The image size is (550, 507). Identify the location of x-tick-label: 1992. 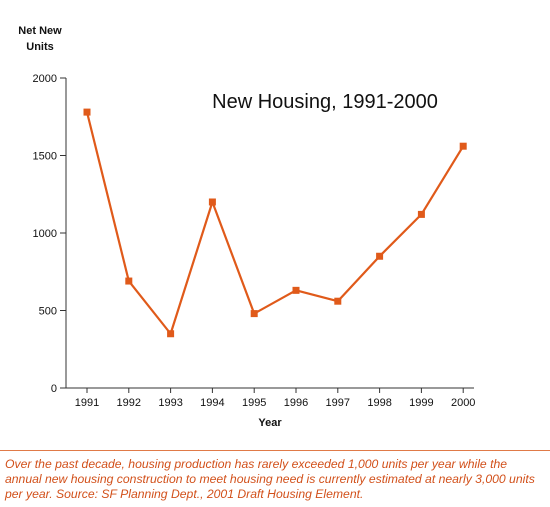
(129, 403).